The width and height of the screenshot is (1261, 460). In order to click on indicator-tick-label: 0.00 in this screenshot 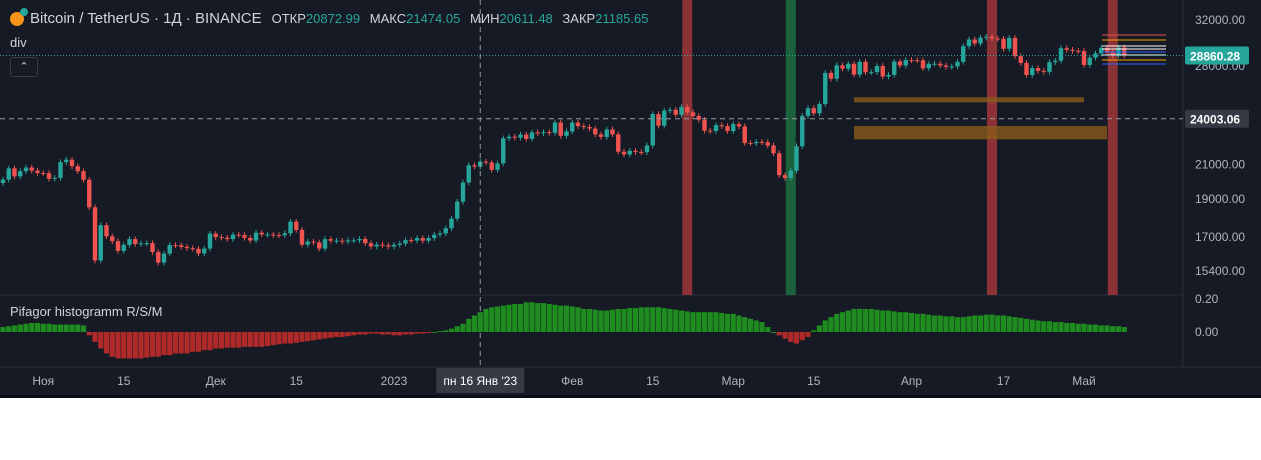, I will do `click(1207, 332)`.